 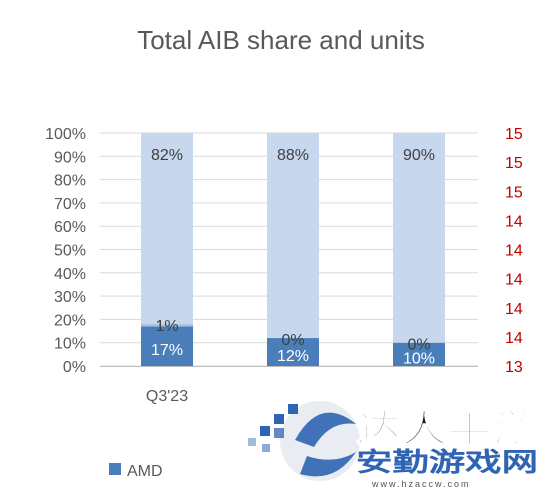 I want to click on y-right-tick-label: 13, so click(x=514, y=367).